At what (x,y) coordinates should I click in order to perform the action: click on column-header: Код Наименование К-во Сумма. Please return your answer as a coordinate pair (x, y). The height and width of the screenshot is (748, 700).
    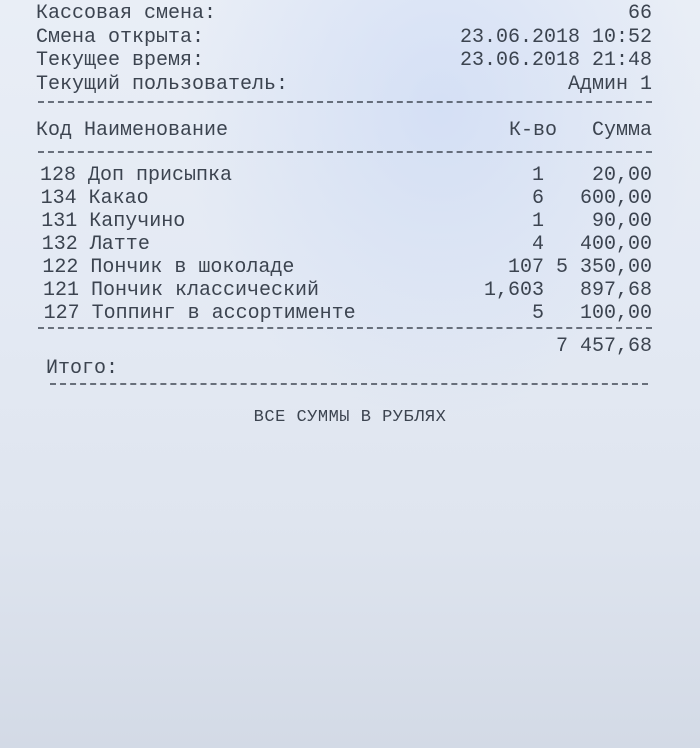
    Looking at the image, I should click on (344, 130).